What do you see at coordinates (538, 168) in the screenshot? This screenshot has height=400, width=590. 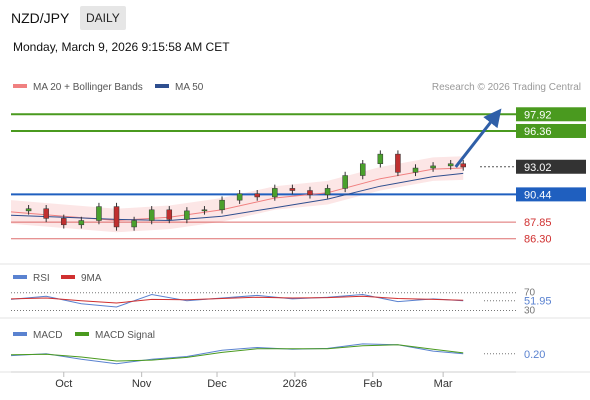 I see `last-price-label: 93.02` at bounding box center [538, 168].